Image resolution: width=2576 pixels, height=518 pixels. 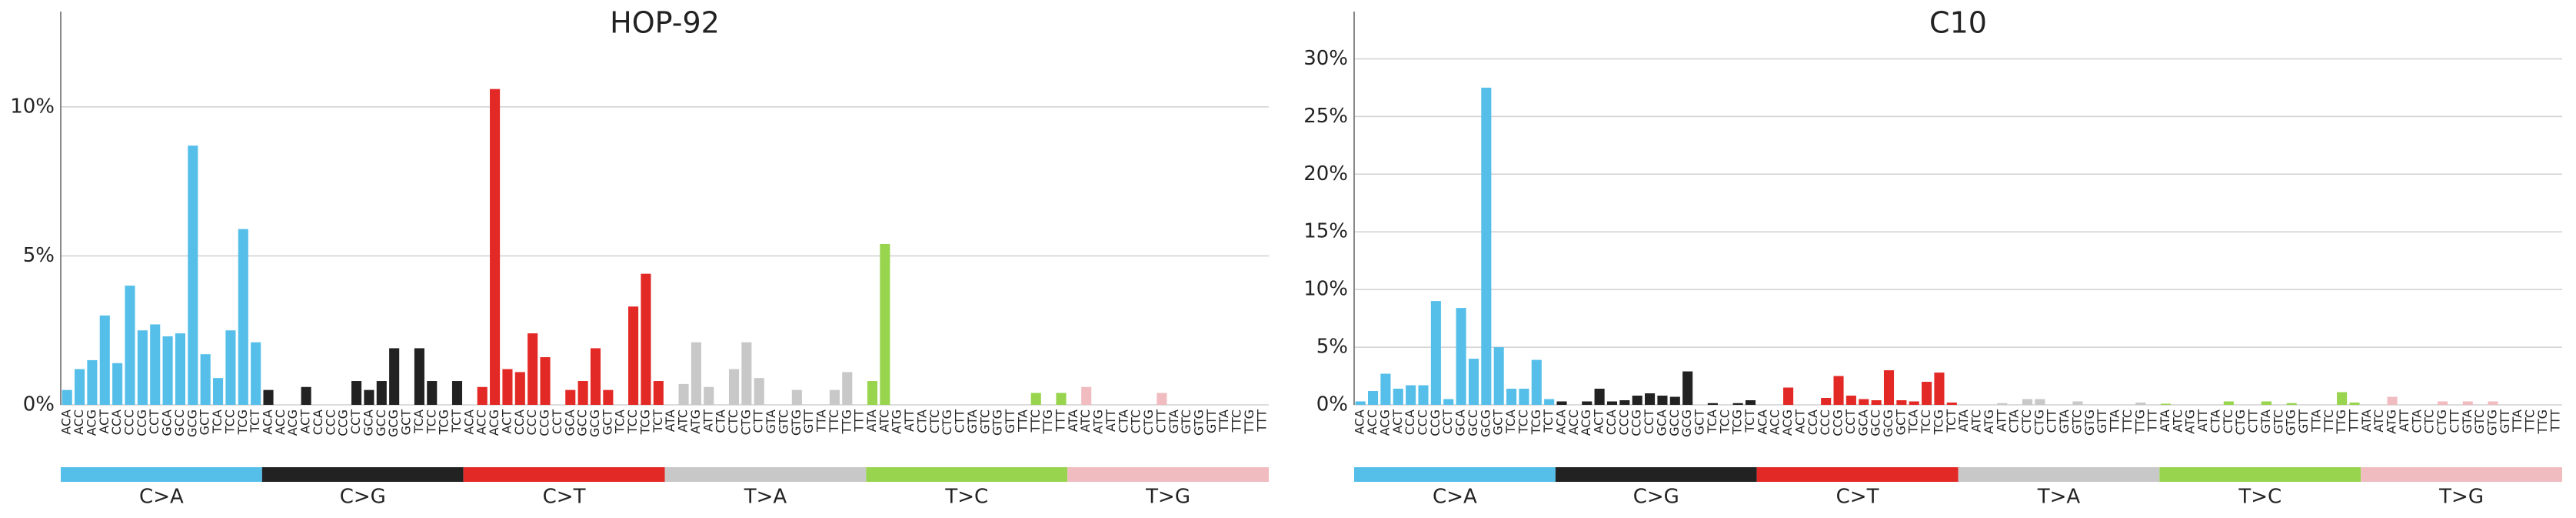 I want to click on x-tick-label: GTG, so click(x=997, y=422).